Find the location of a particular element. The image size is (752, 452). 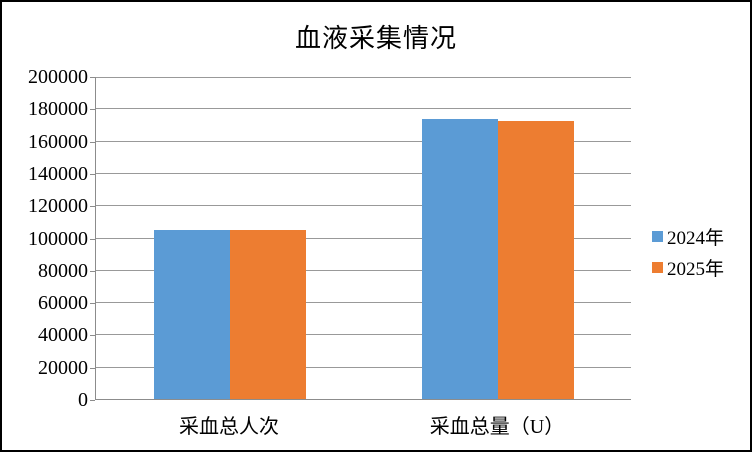

y-axis-label: 80000 is located at coordinates (63, 270).